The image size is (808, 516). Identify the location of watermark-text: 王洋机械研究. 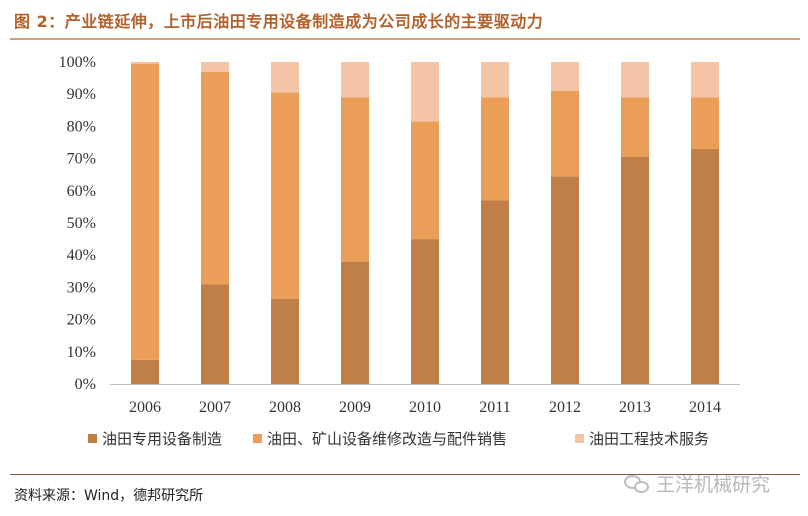
(713, 485).